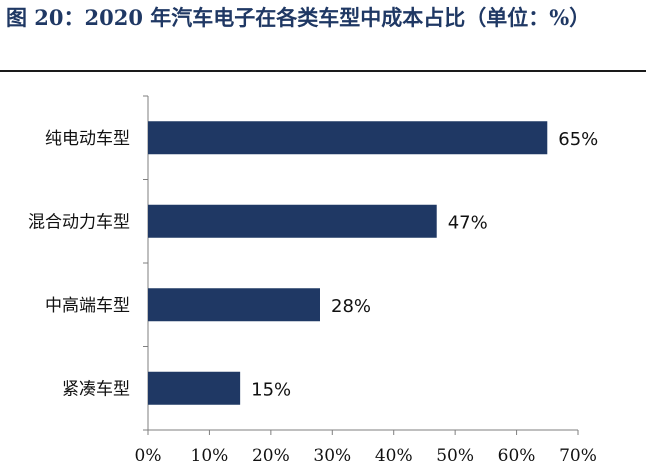  I want to click on title-divider, so click(323, 71).